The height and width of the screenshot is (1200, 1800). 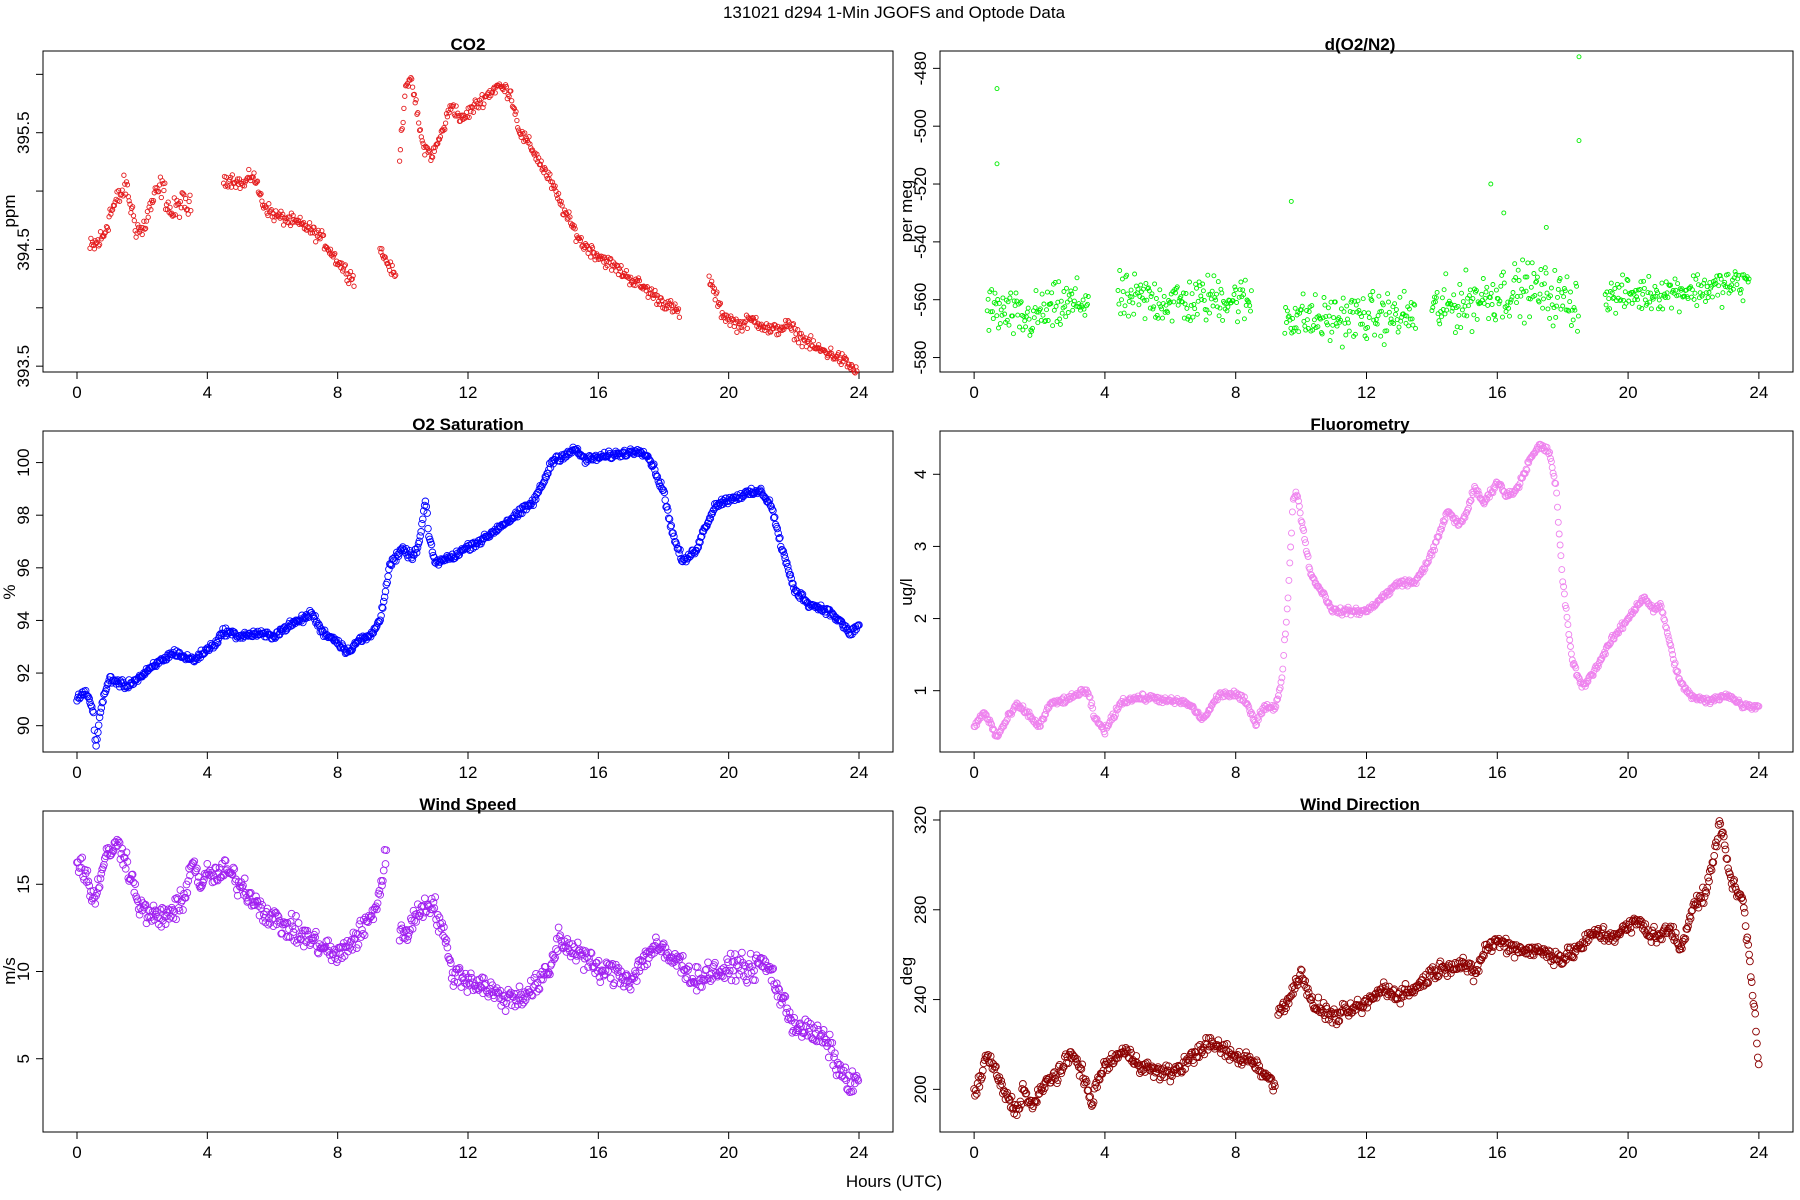 I want to click on x-tick-label: 24, so click(x=859, y=392).